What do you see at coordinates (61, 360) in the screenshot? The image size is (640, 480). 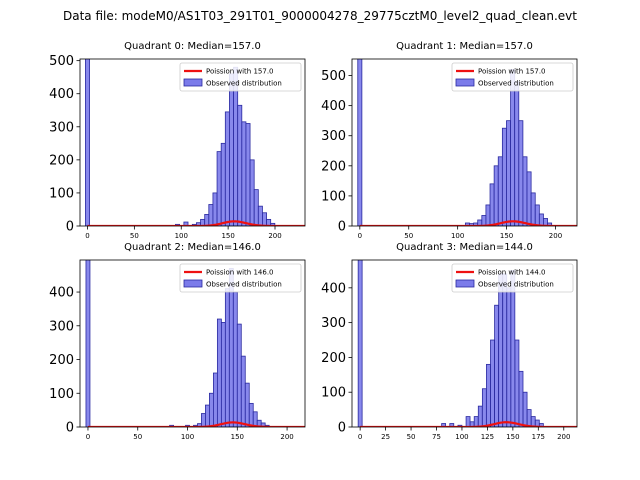 I see `quadrant-2-y-tick-label: 200` at bounding box center [61, 360].